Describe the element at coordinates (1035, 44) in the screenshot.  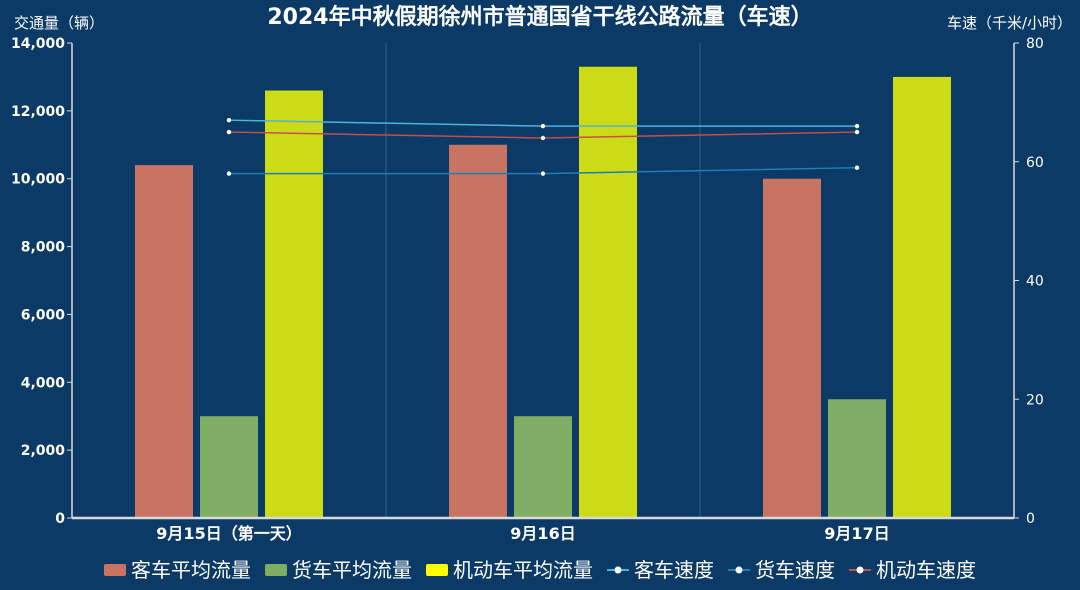
I see `y2-tick-label: 80` at that location.